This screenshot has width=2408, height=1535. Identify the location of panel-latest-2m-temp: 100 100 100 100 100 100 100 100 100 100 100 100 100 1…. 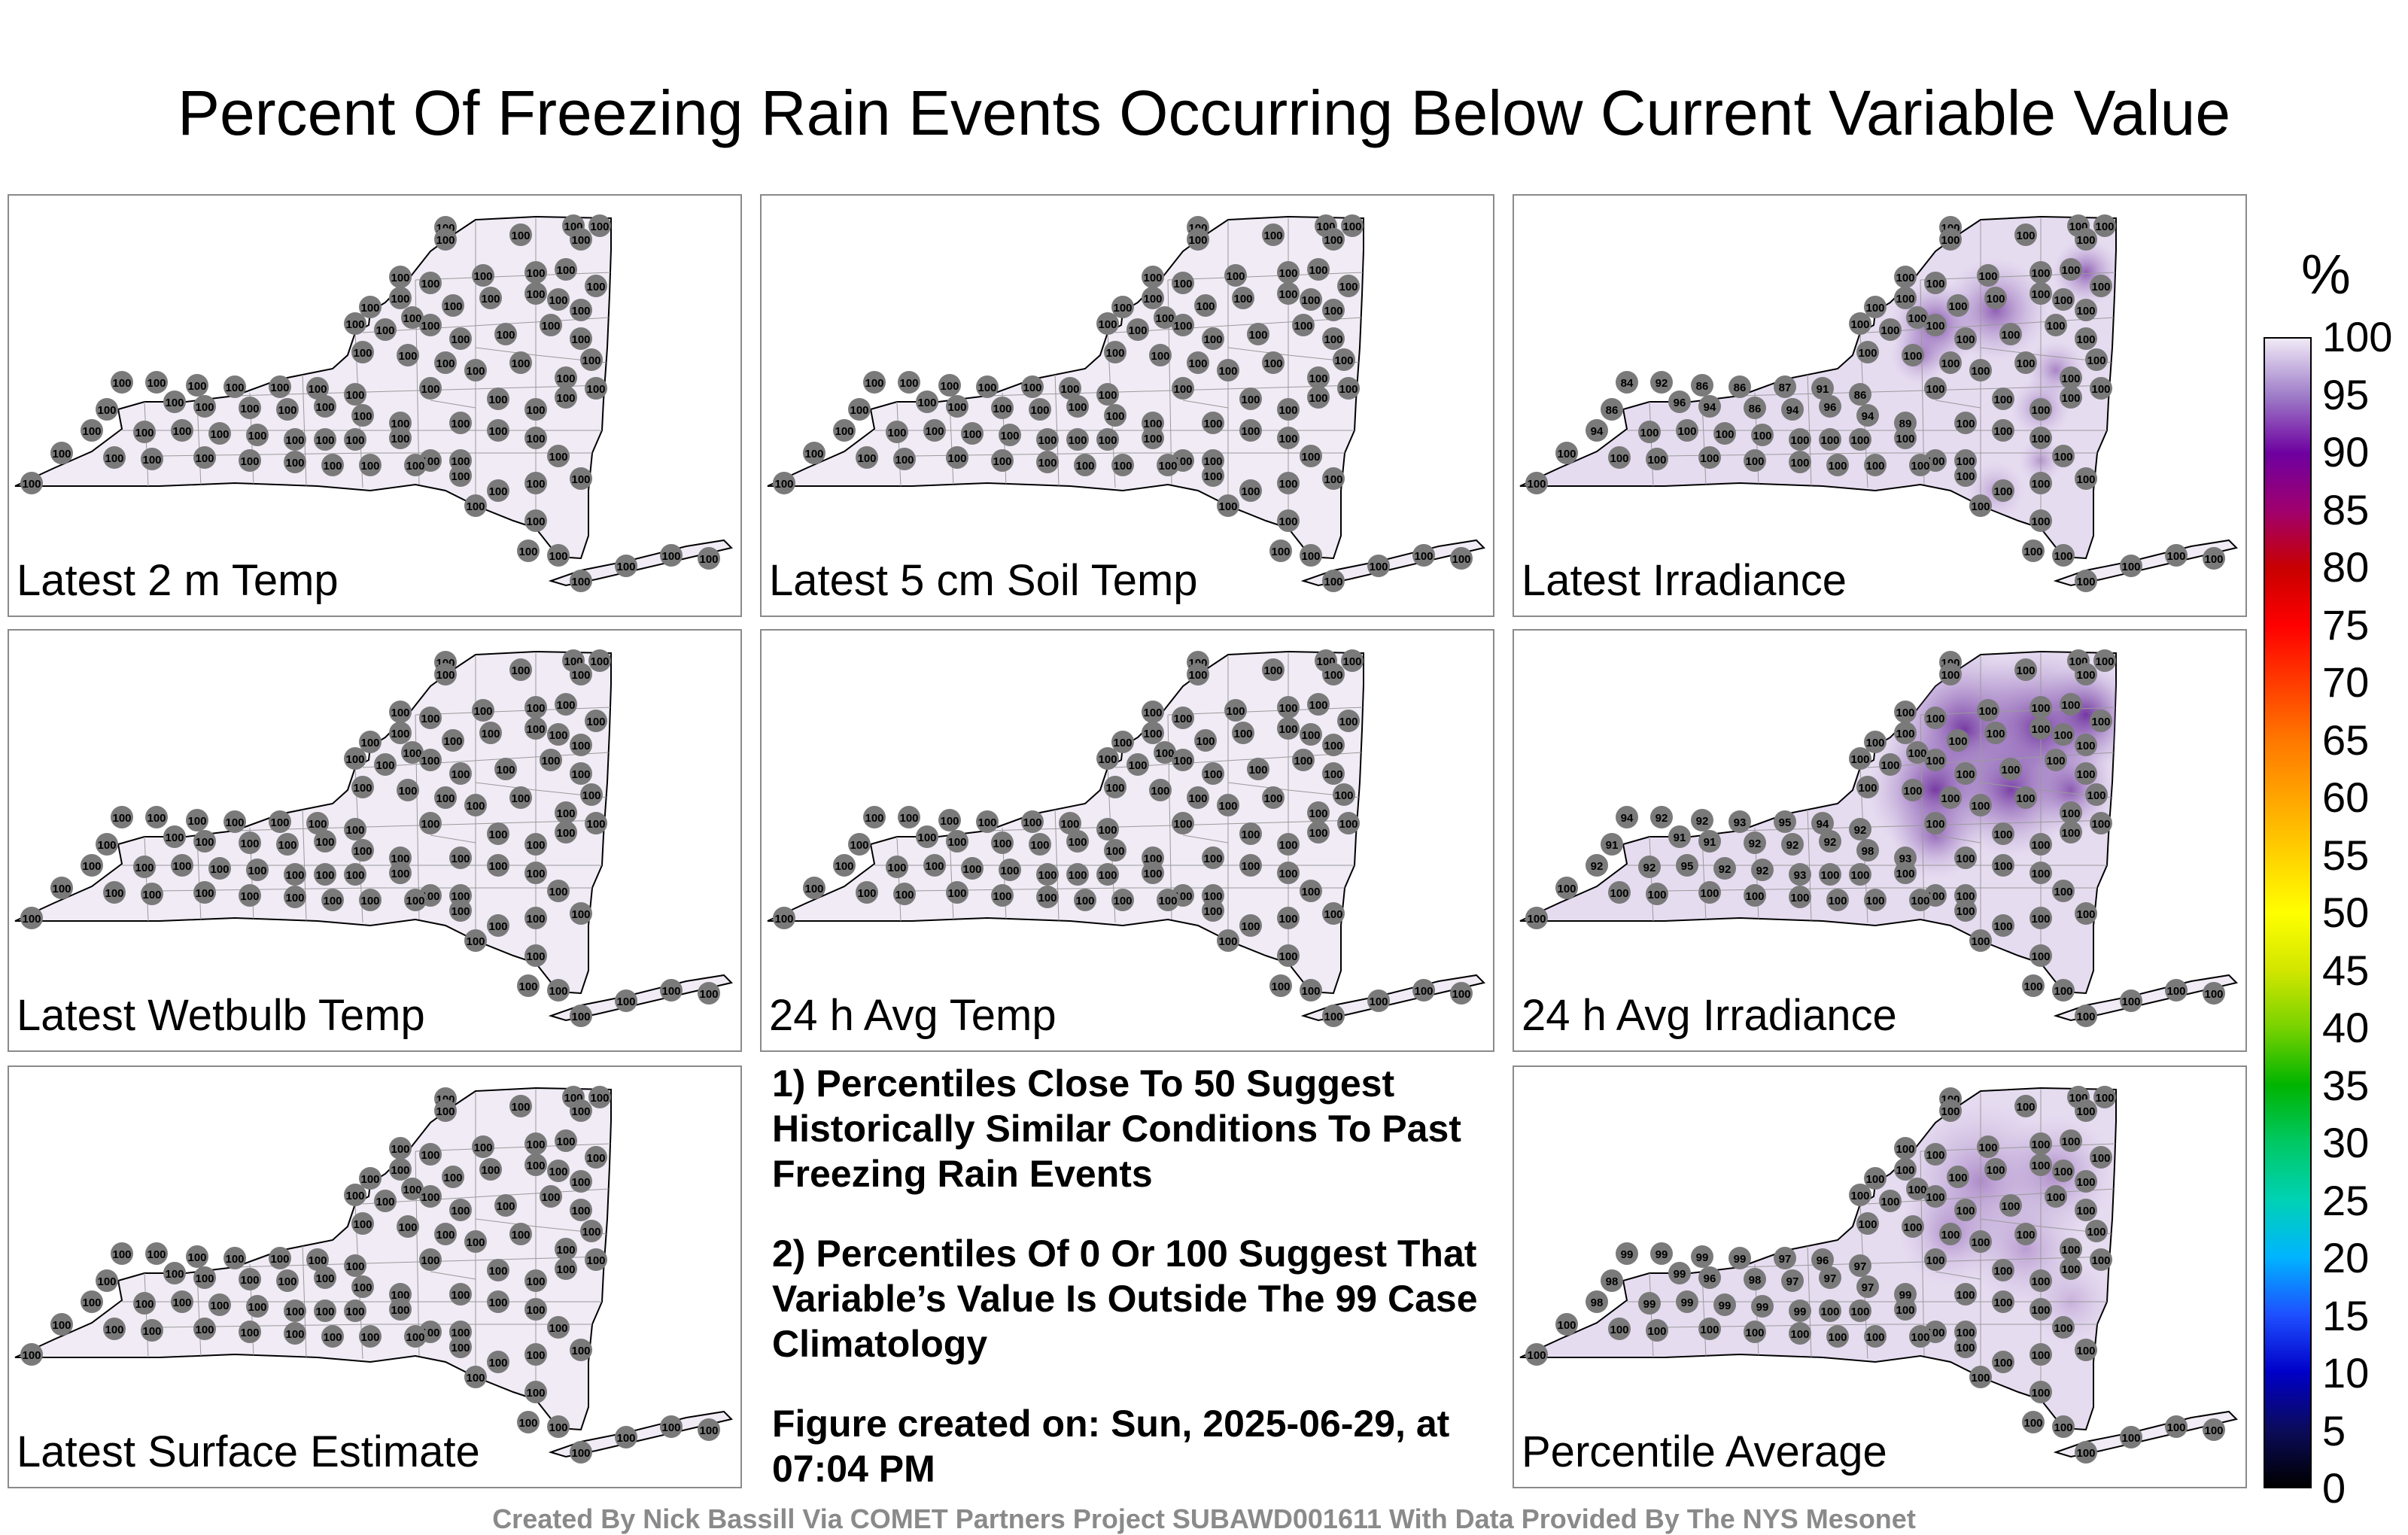
(375, 405).